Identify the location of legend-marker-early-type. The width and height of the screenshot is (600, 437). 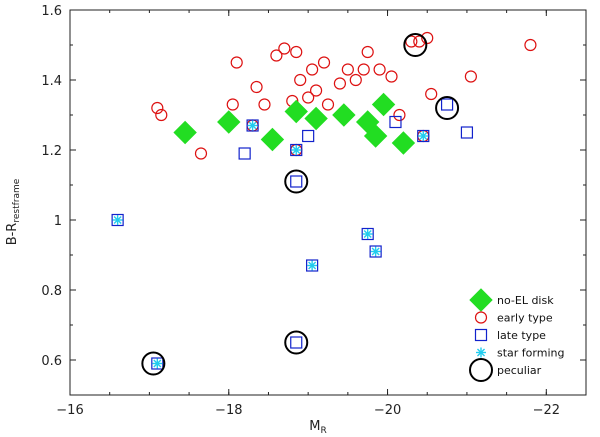
(481, 317).